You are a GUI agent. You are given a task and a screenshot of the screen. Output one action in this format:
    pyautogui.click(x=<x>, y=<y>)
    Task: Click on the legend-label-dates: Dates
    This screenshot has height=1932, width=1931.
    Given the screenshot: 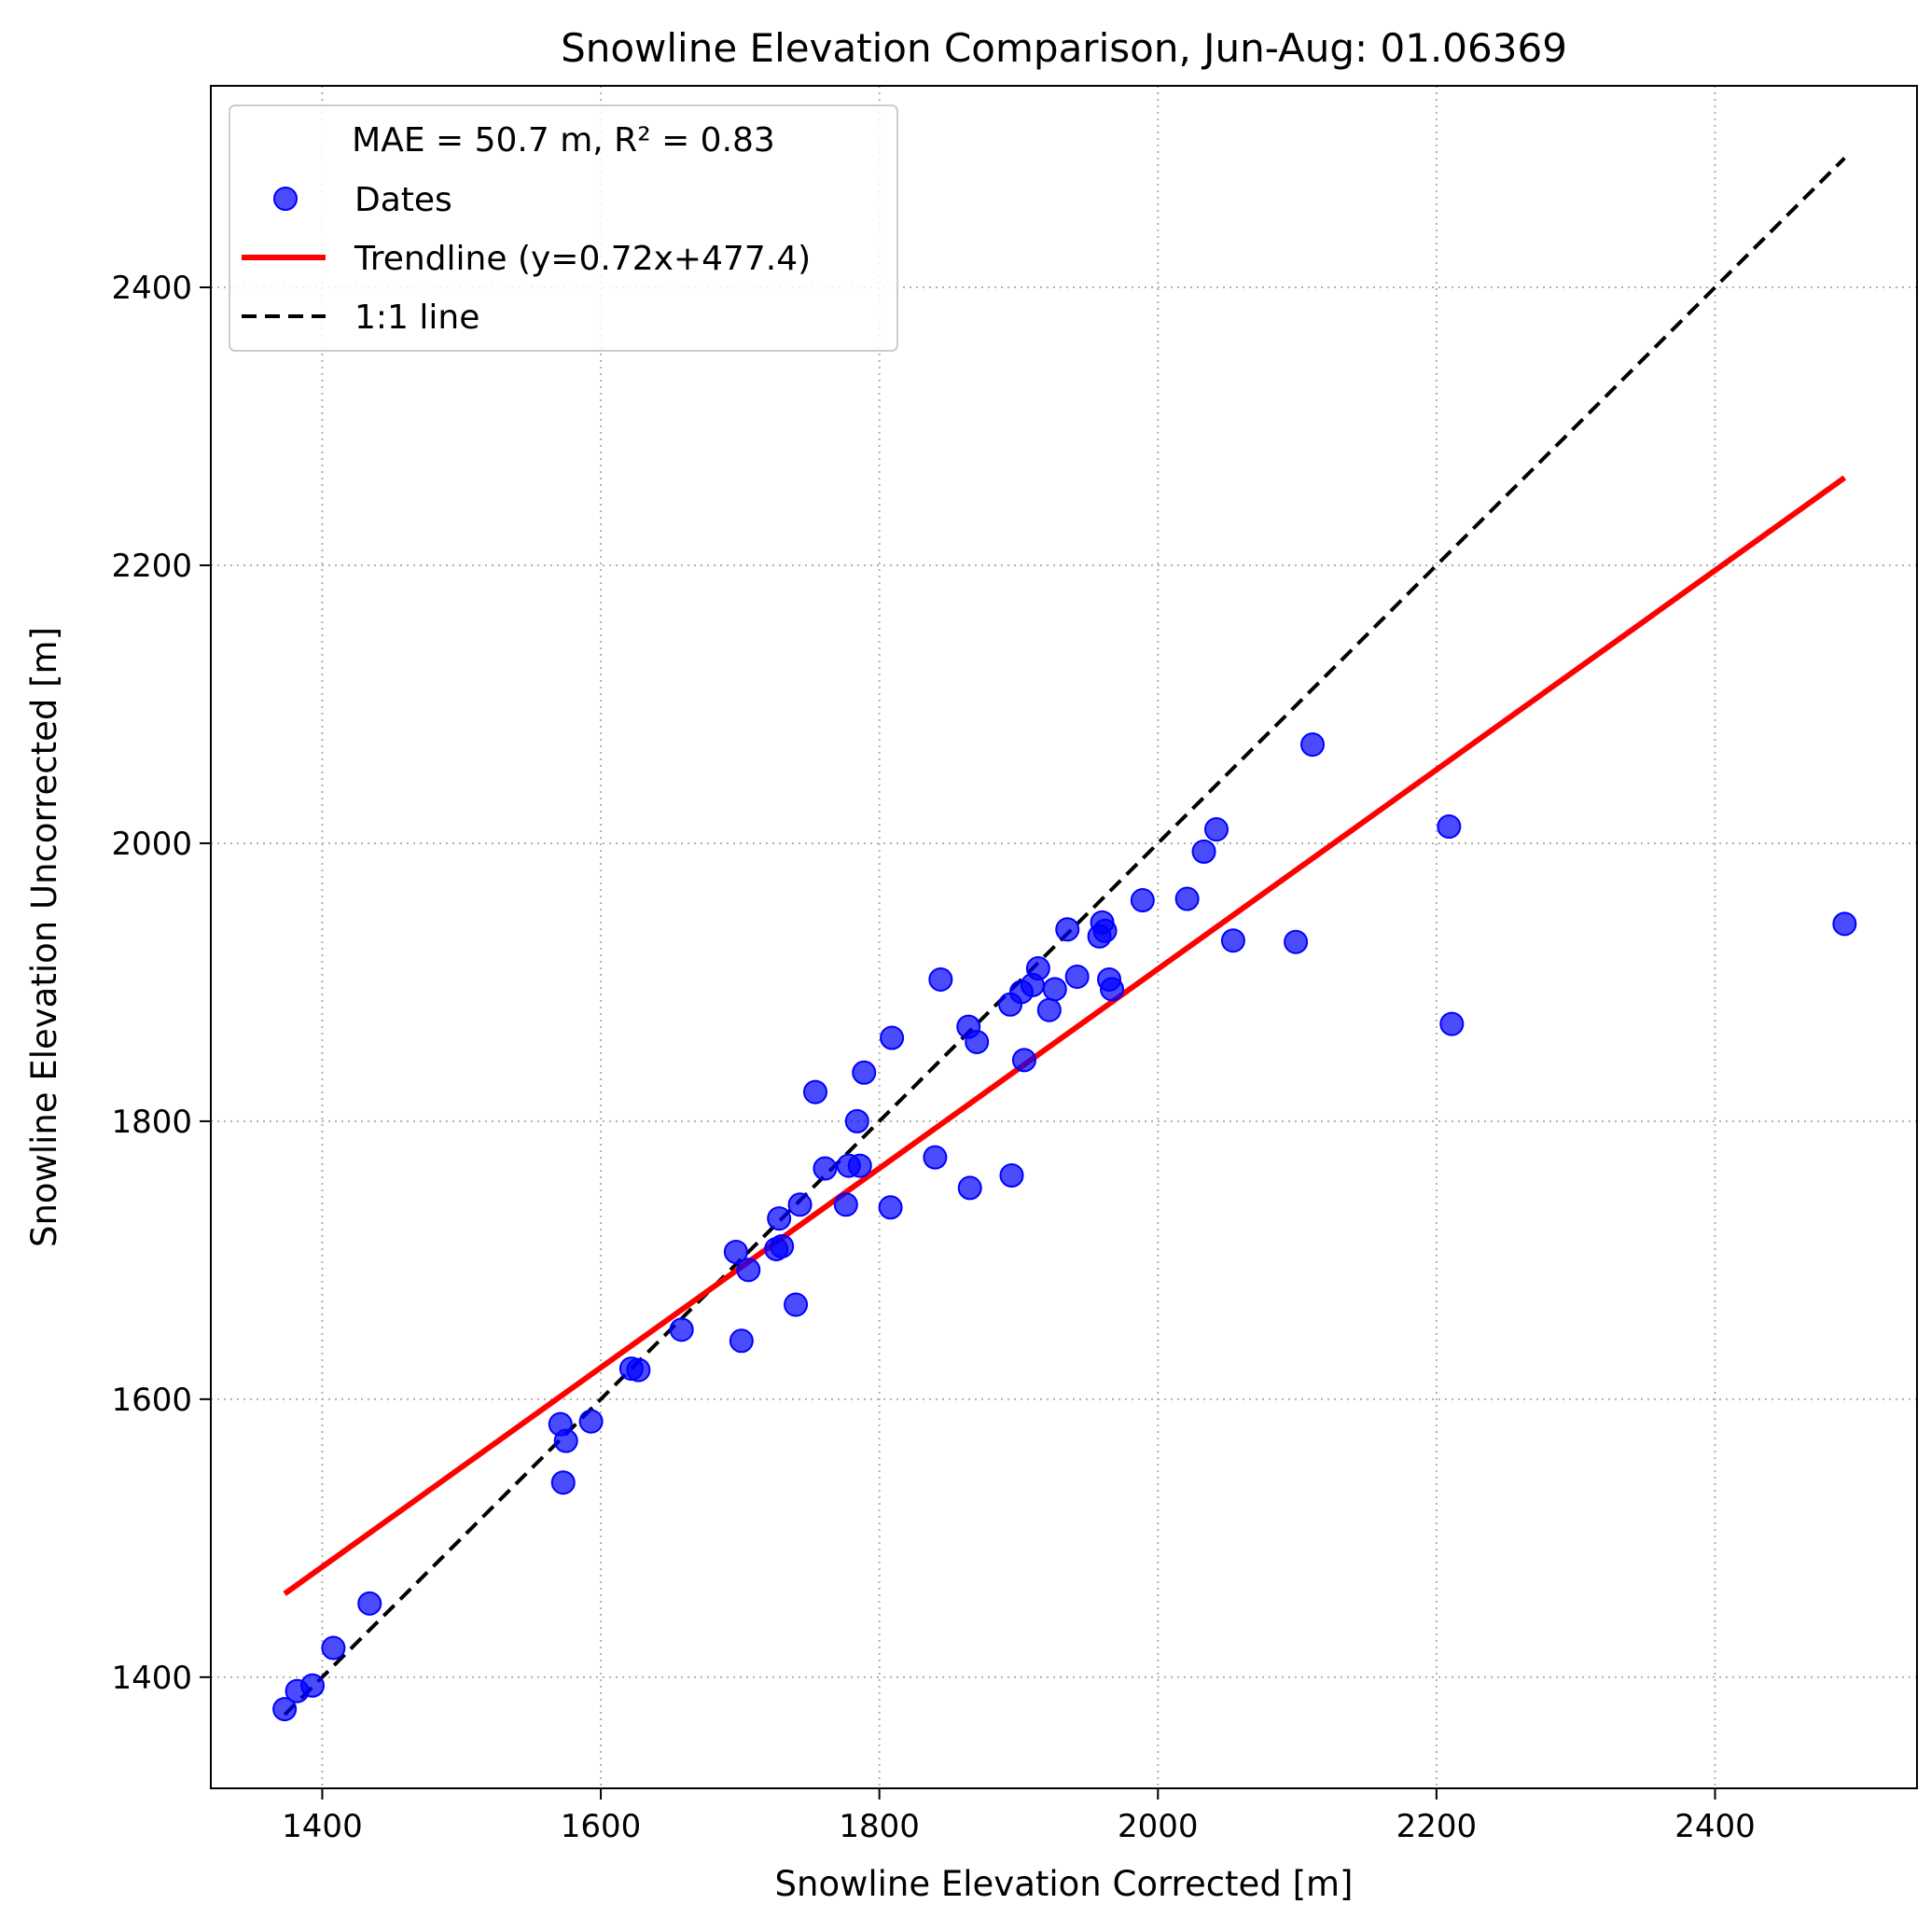 What is the action you would take?
    pyautogui.click(x=403, y=200)
    